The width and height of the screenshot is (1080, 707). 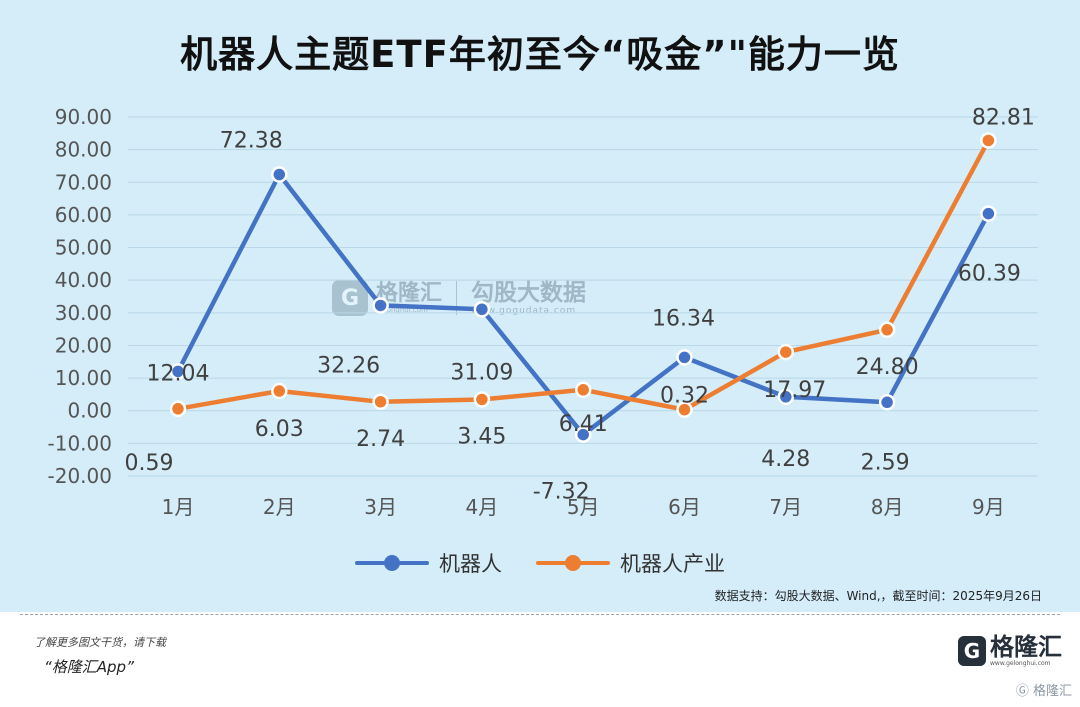 I want to click on x-tick-label: 2月, so click(x=279, y=507).